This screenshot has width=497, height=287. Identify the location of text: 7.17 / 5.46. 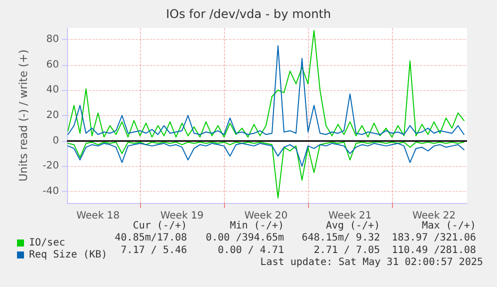
(154, 250).